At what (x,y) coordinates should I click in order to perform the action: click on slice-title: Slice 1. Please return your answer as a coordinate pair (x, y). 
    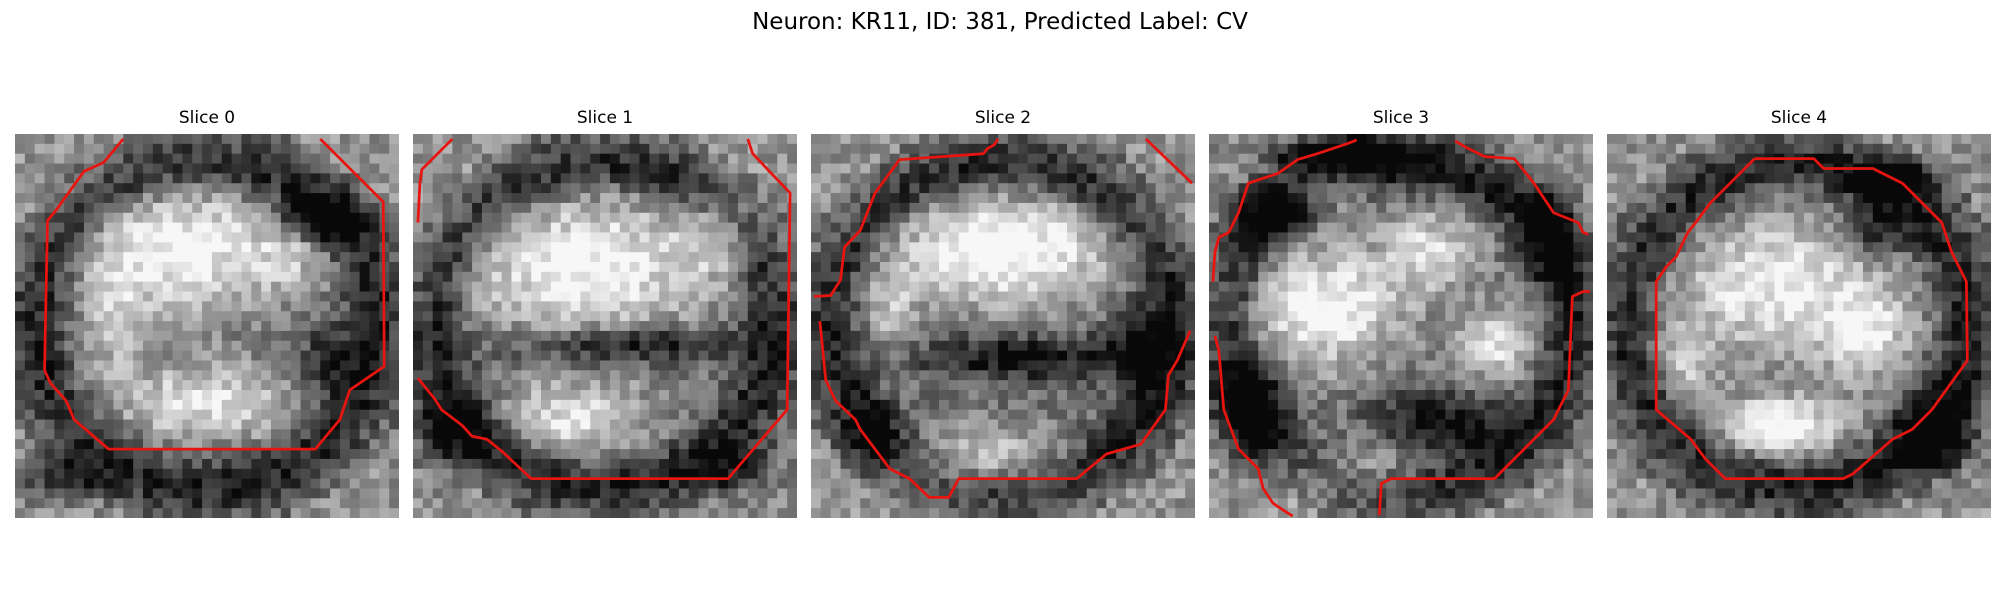
    Looking at the image, I should click on (605, 118).